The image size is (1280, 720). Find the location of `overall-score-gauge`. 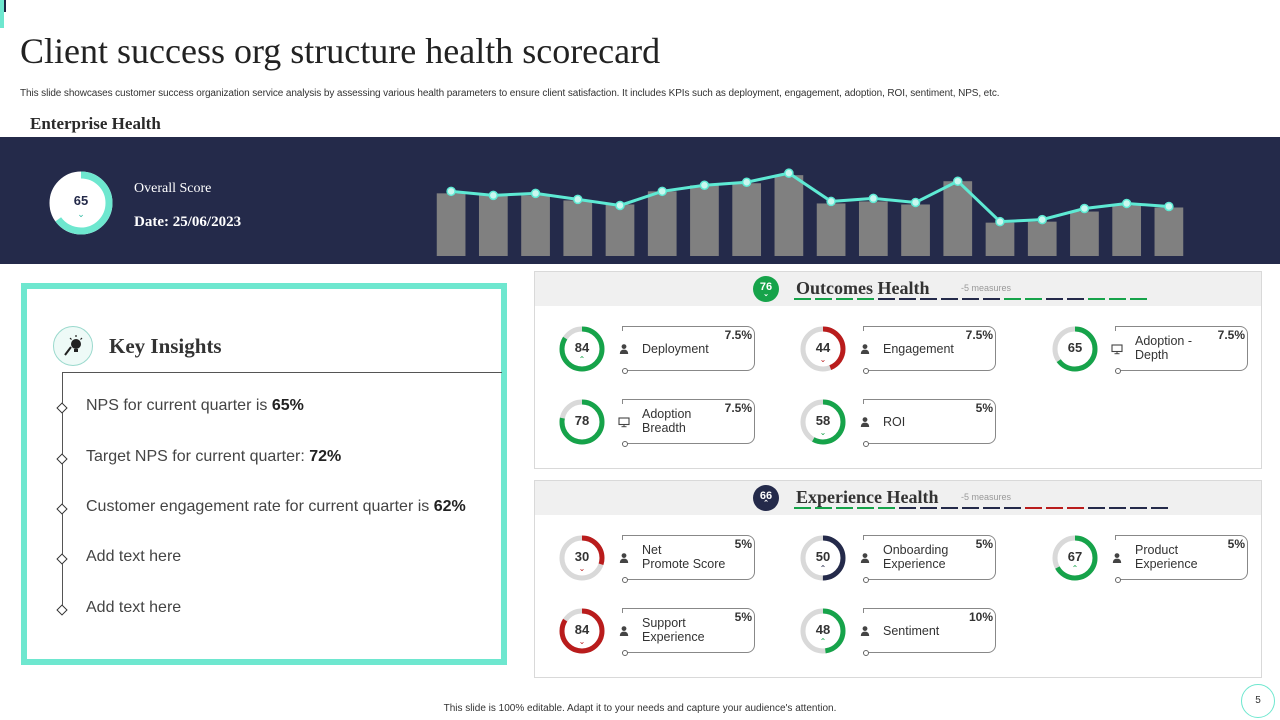

overall-score-gauge is located at coordinates (81, 203).